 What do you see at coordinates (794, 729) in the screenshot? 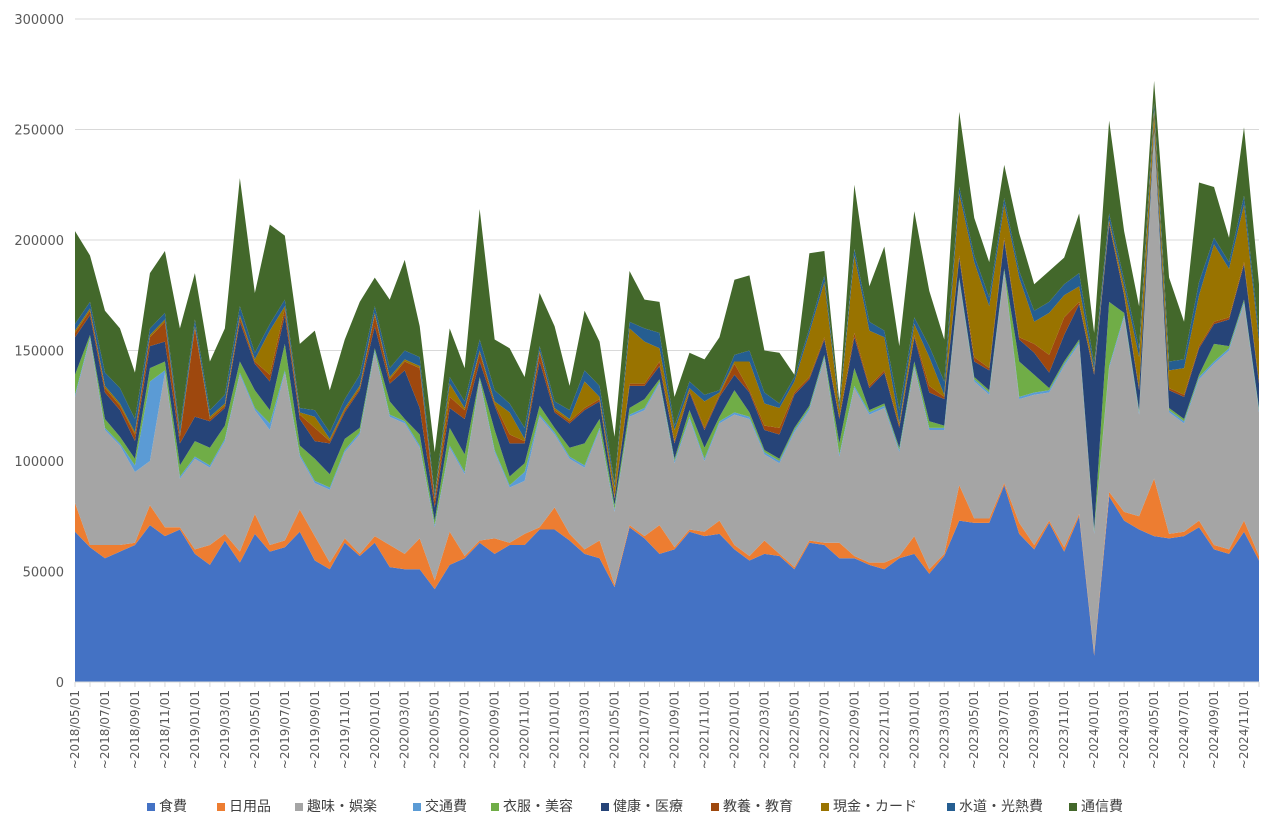
I see `x-tick-label: ~2022/05/01` at bounding box center [794, 729].